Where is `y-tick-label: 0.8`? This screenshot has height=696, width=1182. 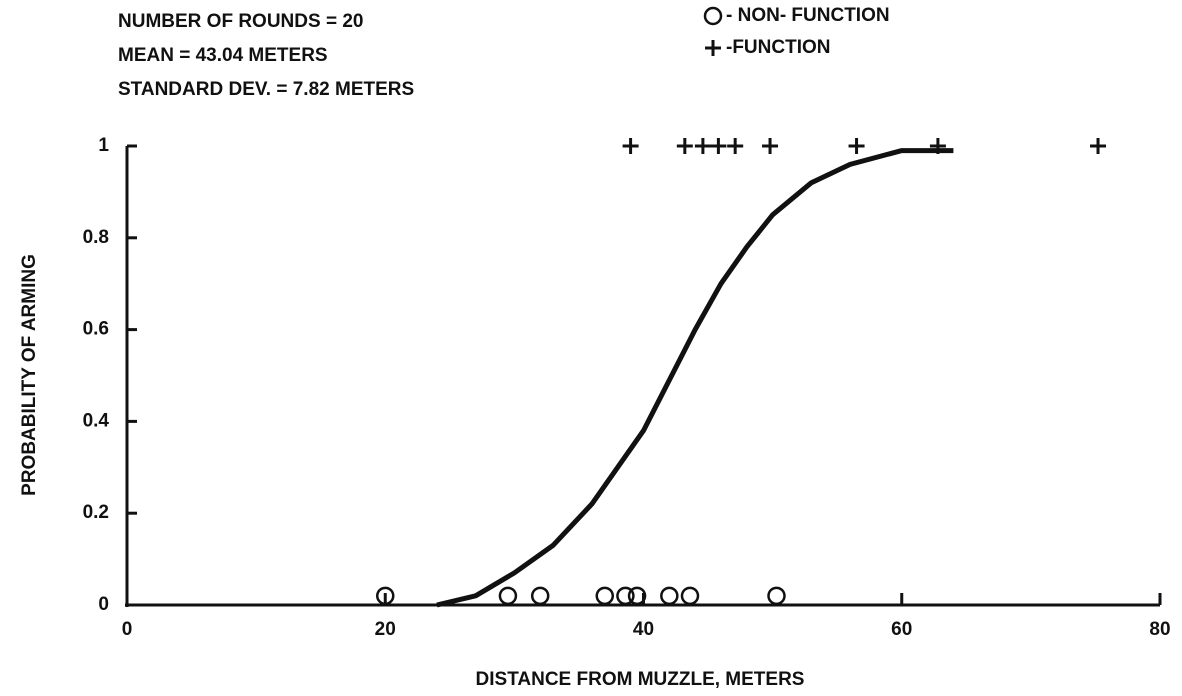 y-tick-label: 0.8 is located at coordinates (96, 237).